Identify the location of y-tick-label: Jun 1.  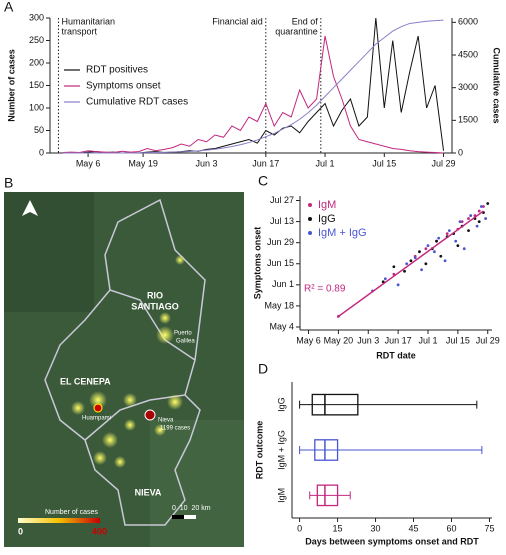
(283, 284).